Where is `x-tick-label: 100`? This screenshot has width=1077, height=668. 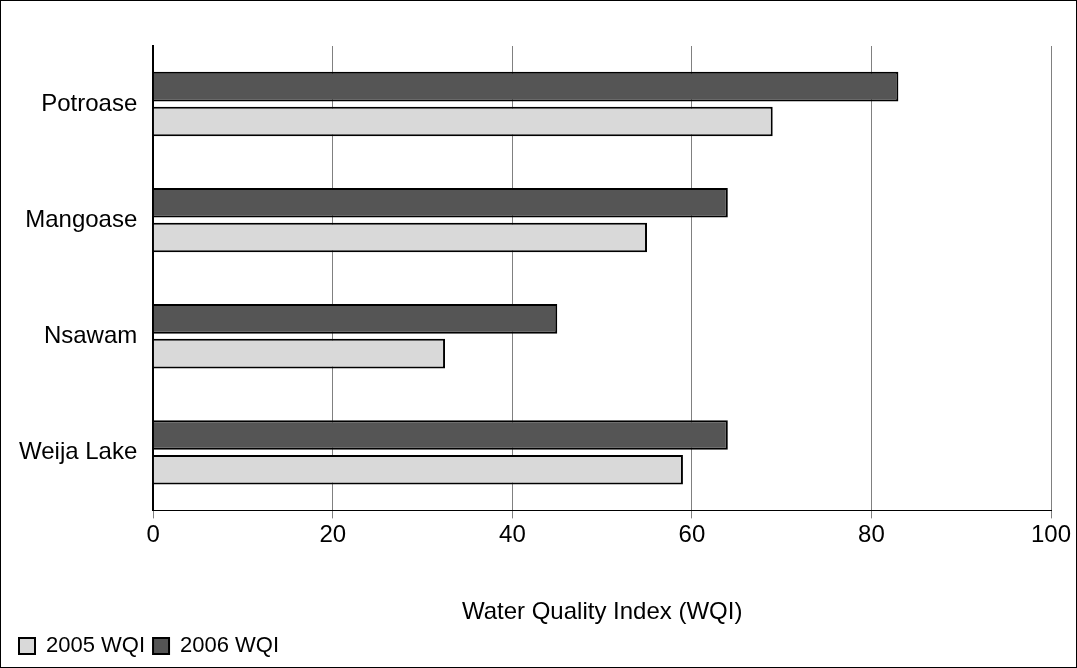 x-tick-label: 100 is located at coordinates (1051, 534).